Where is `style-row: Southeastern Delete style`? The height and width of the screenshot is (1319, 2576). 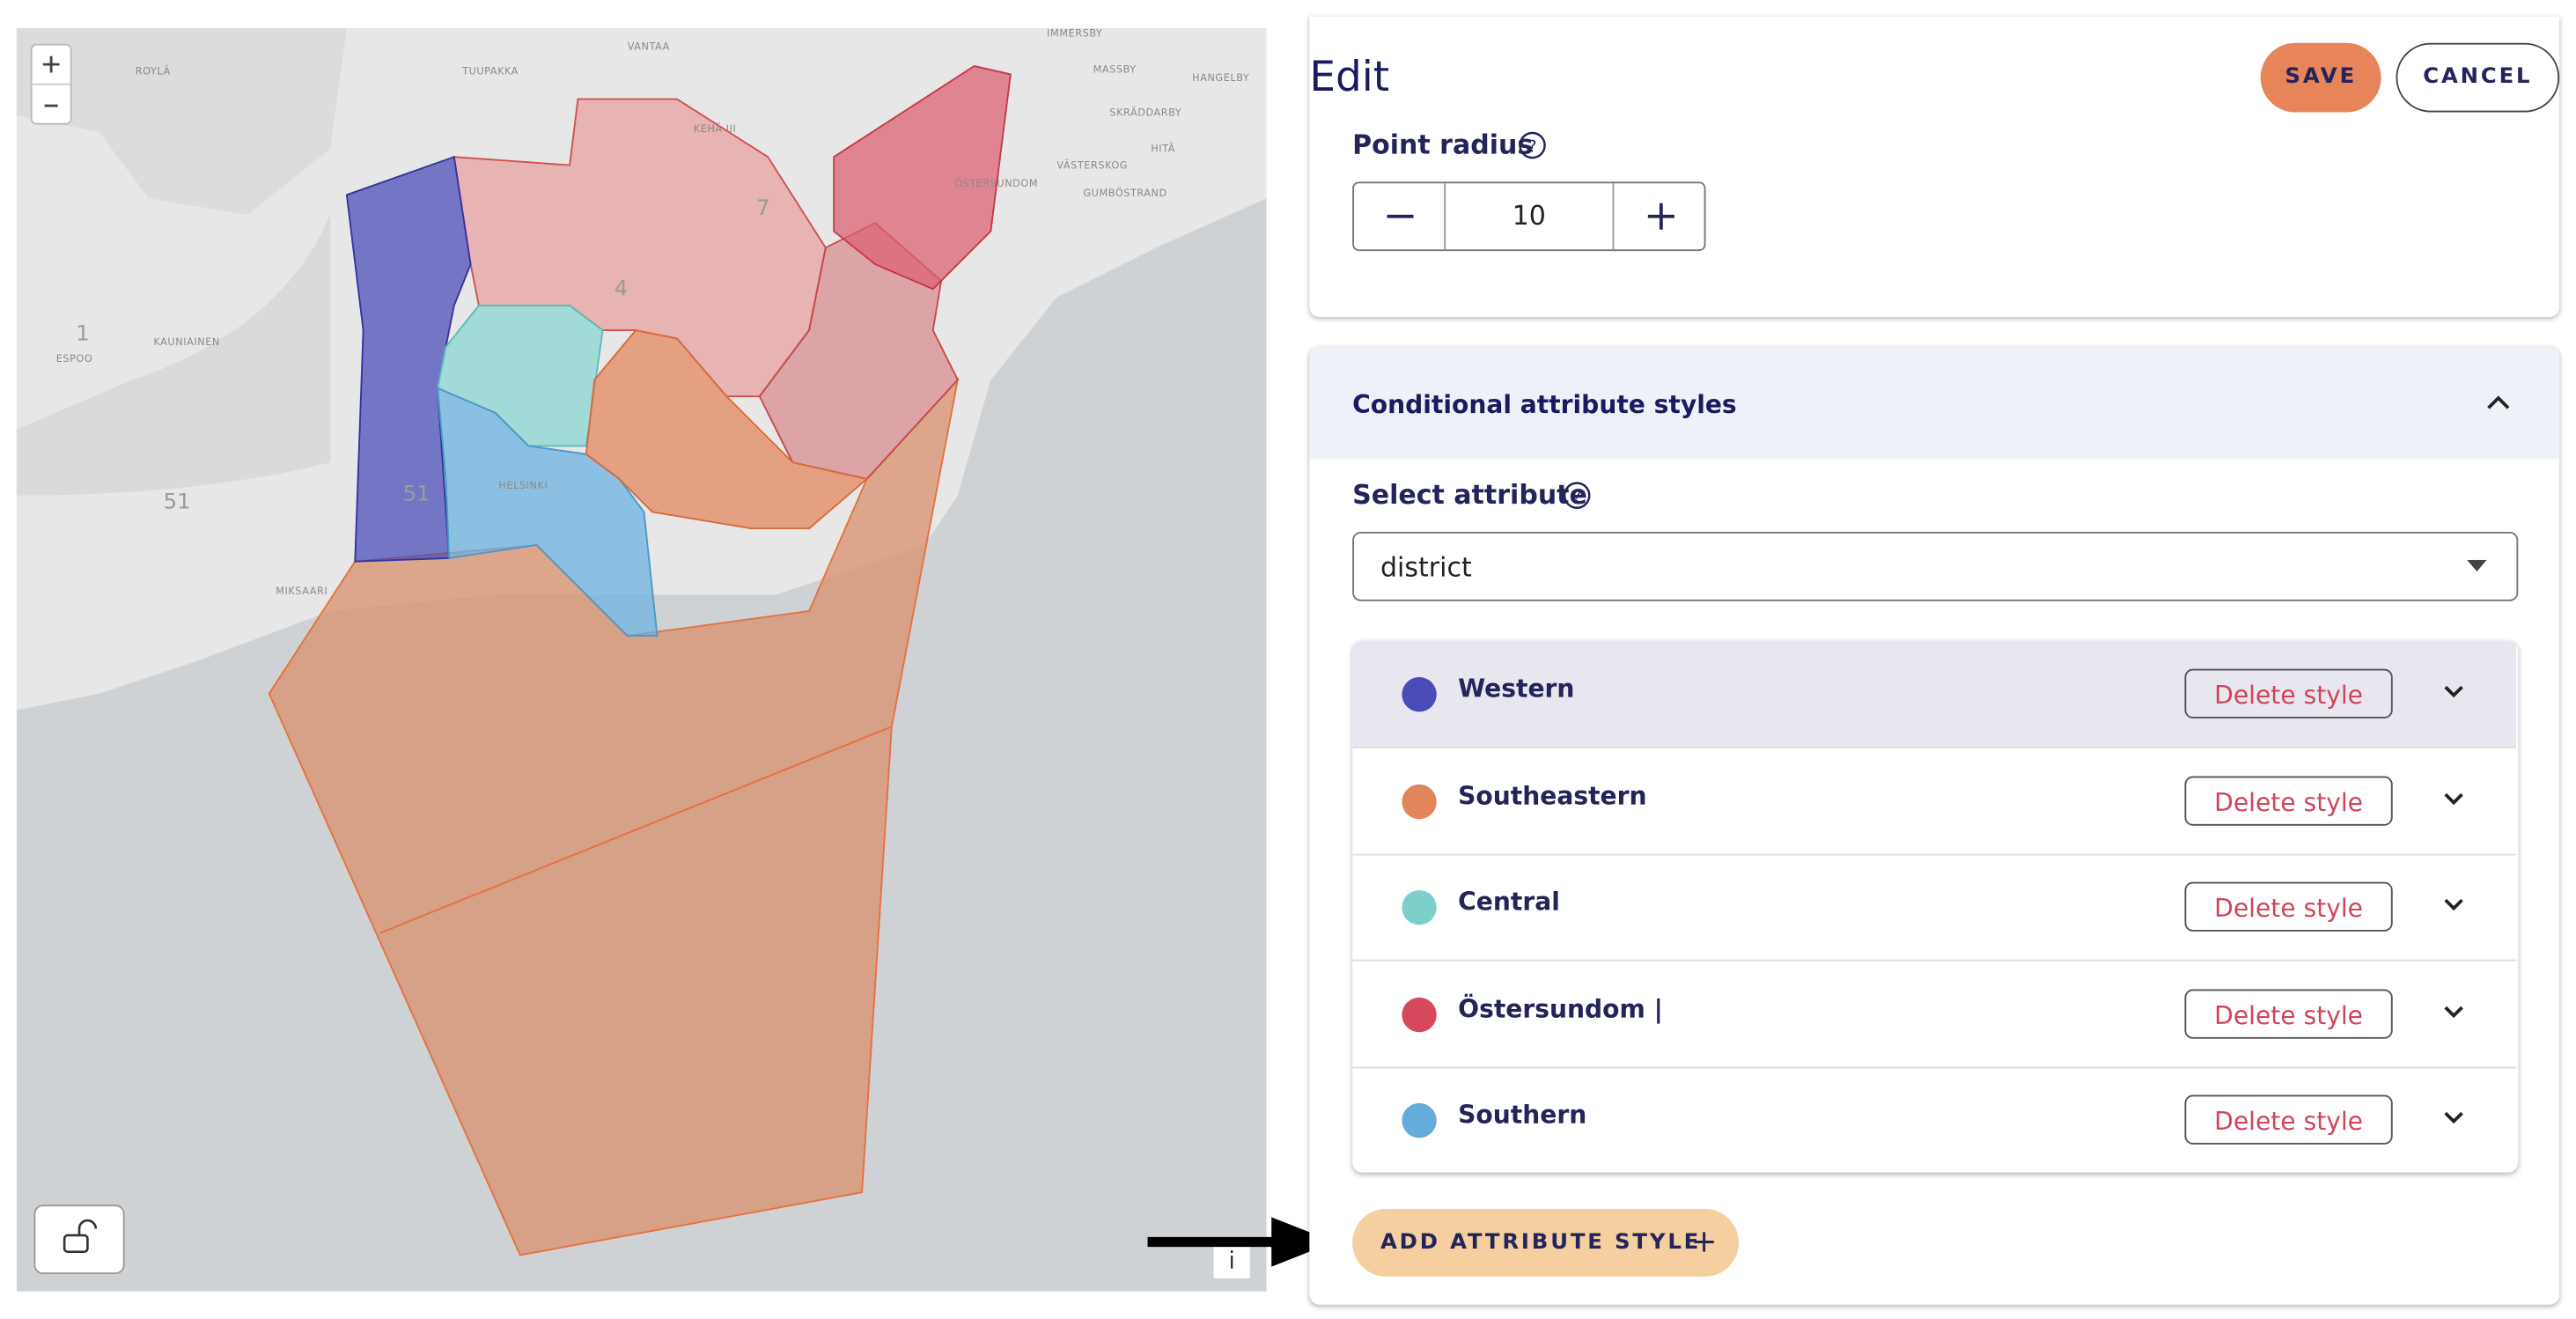
style-row: Southeastern Delete style is located at coordinates (1934, 801).